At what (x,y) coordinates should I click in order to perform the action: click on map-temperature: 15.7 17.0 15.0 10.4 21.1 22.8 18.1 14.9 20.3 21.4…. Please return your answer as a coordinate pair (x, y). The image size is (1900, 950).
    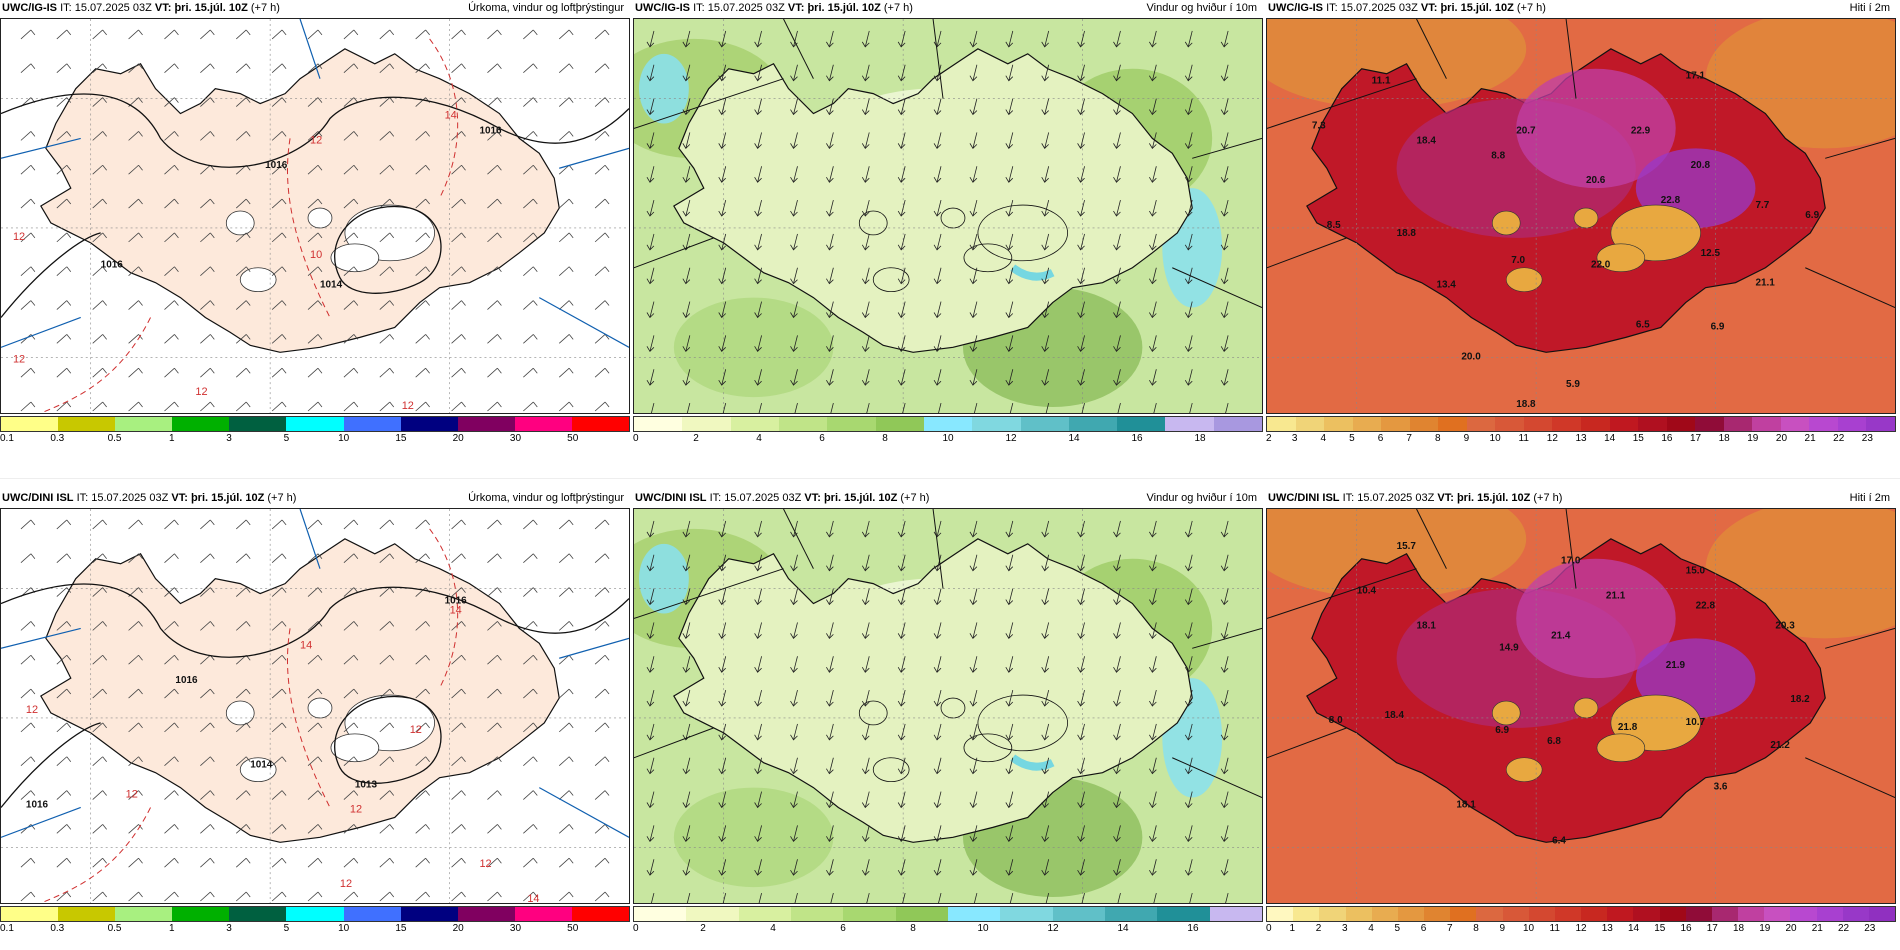
    Looking at the image, I should click on (1581, 706).